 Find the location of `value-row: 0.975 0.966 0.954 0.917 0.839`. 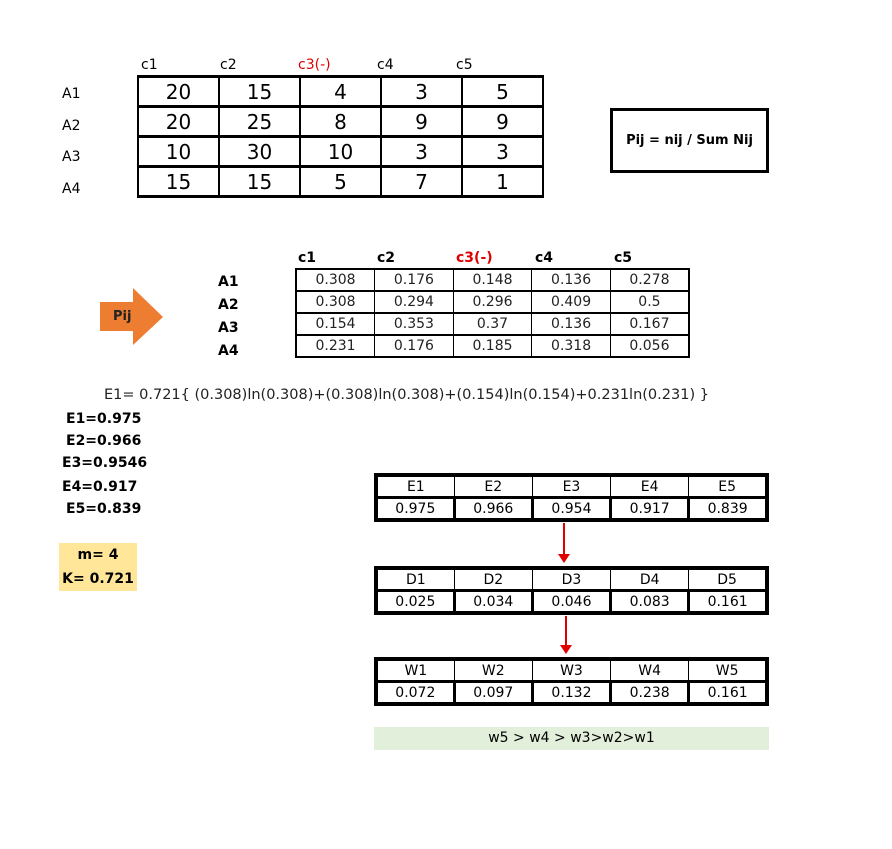

value-row: 0.975 0.966 0.954 0.917 0.839 is located at coordinates (571, 509).